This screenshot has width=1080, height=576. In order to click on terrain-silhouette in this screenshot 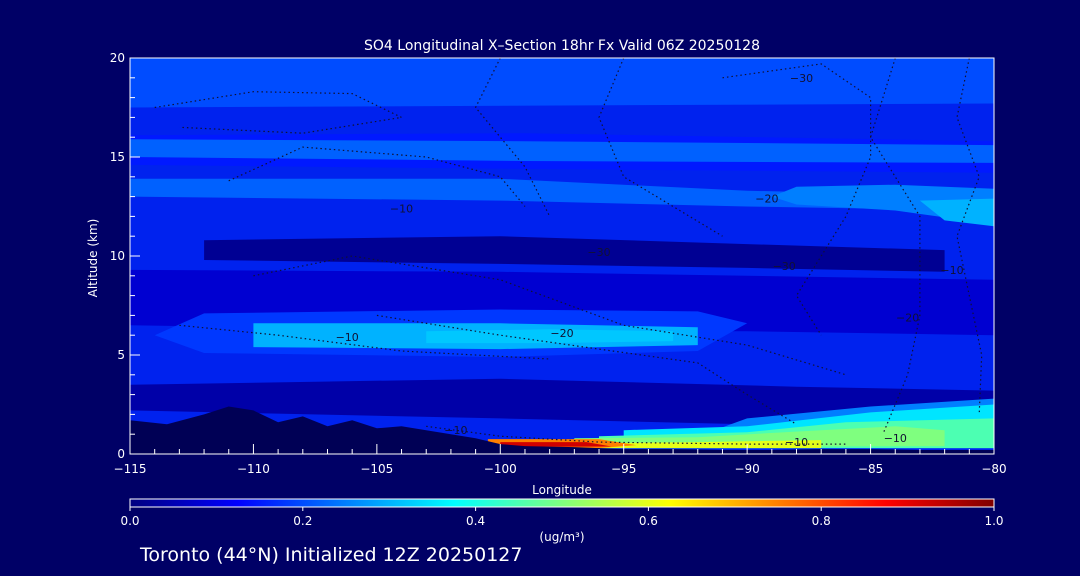, I will do `click(562, 430)`.